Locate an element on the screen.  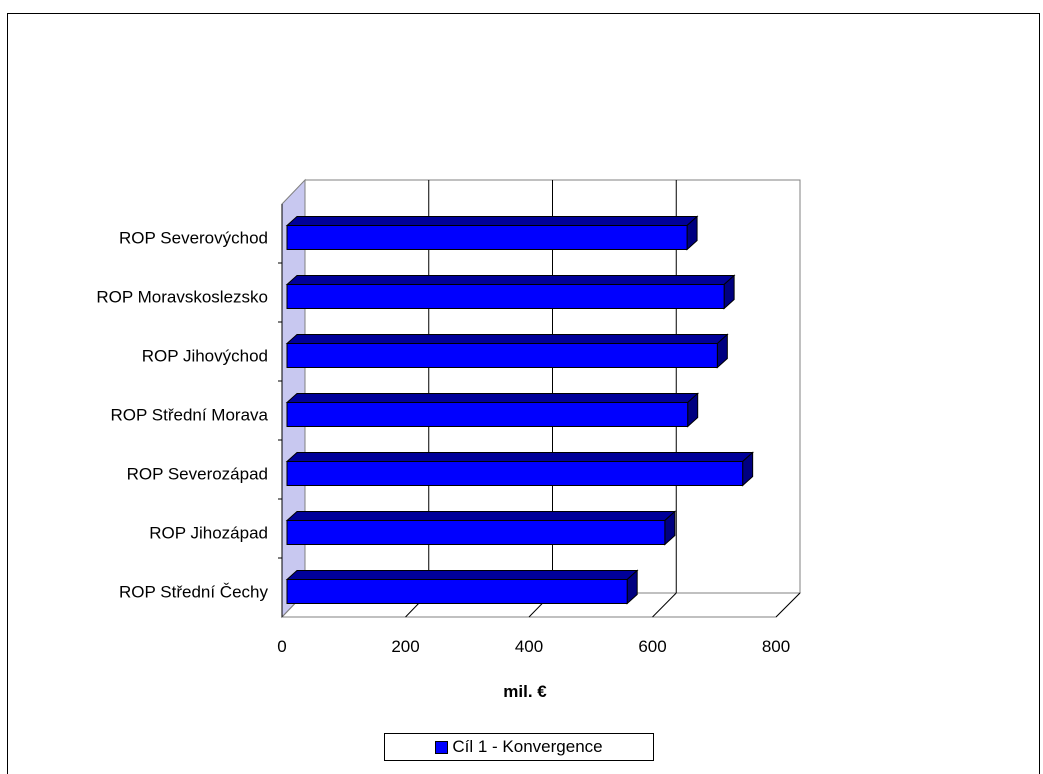
x-tick-labels: 0 200 400 600 800 is located at coordinates (533, 646).